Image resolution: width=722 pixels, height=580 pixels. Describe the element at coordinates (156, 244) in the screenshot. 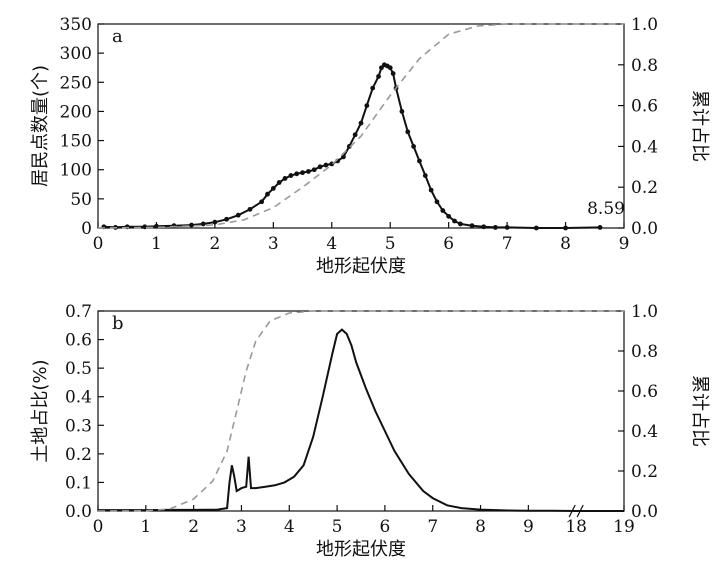

I see `x-tick-label: 1` at that location.